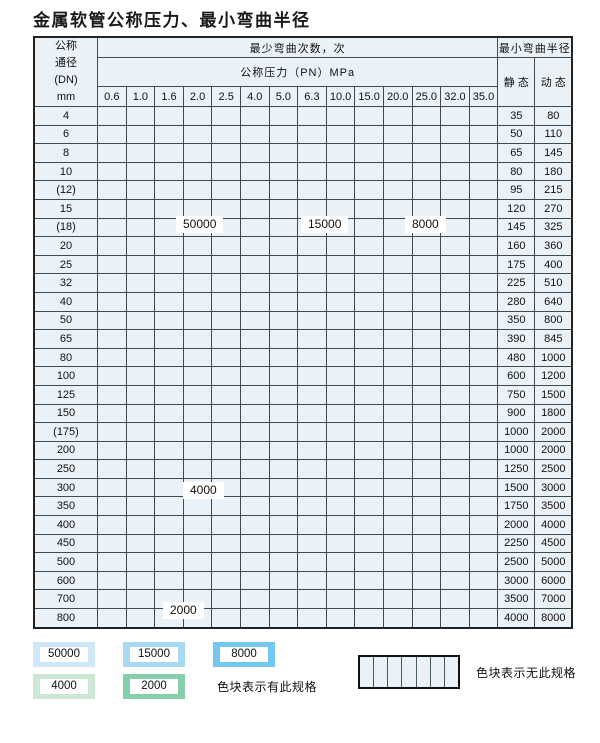  What do you see at coordinates (65, 357) in the screenshot?
I see `dn-value-cell: 80` at bounding box center [65, 357].